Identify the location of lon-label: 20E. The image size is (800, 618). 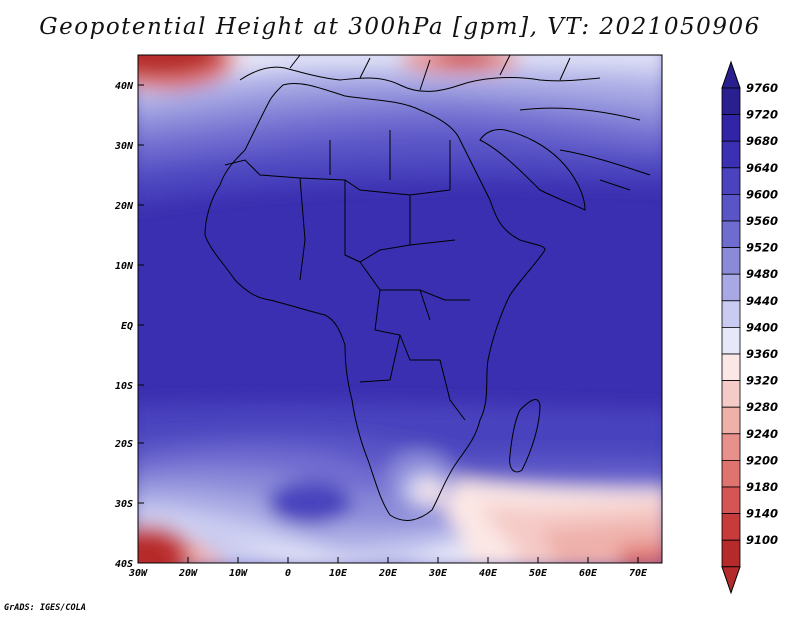
(388, 573).